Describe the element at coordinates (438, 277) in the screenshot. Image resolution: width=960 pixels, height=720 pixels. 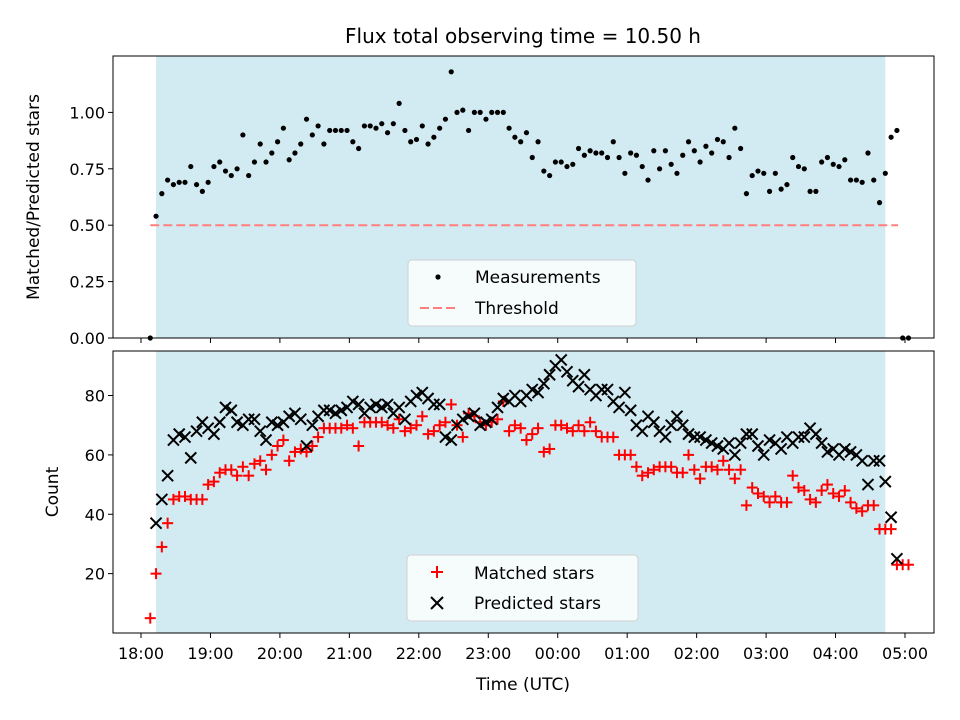
I see `legend-measurements-marker` at that location.